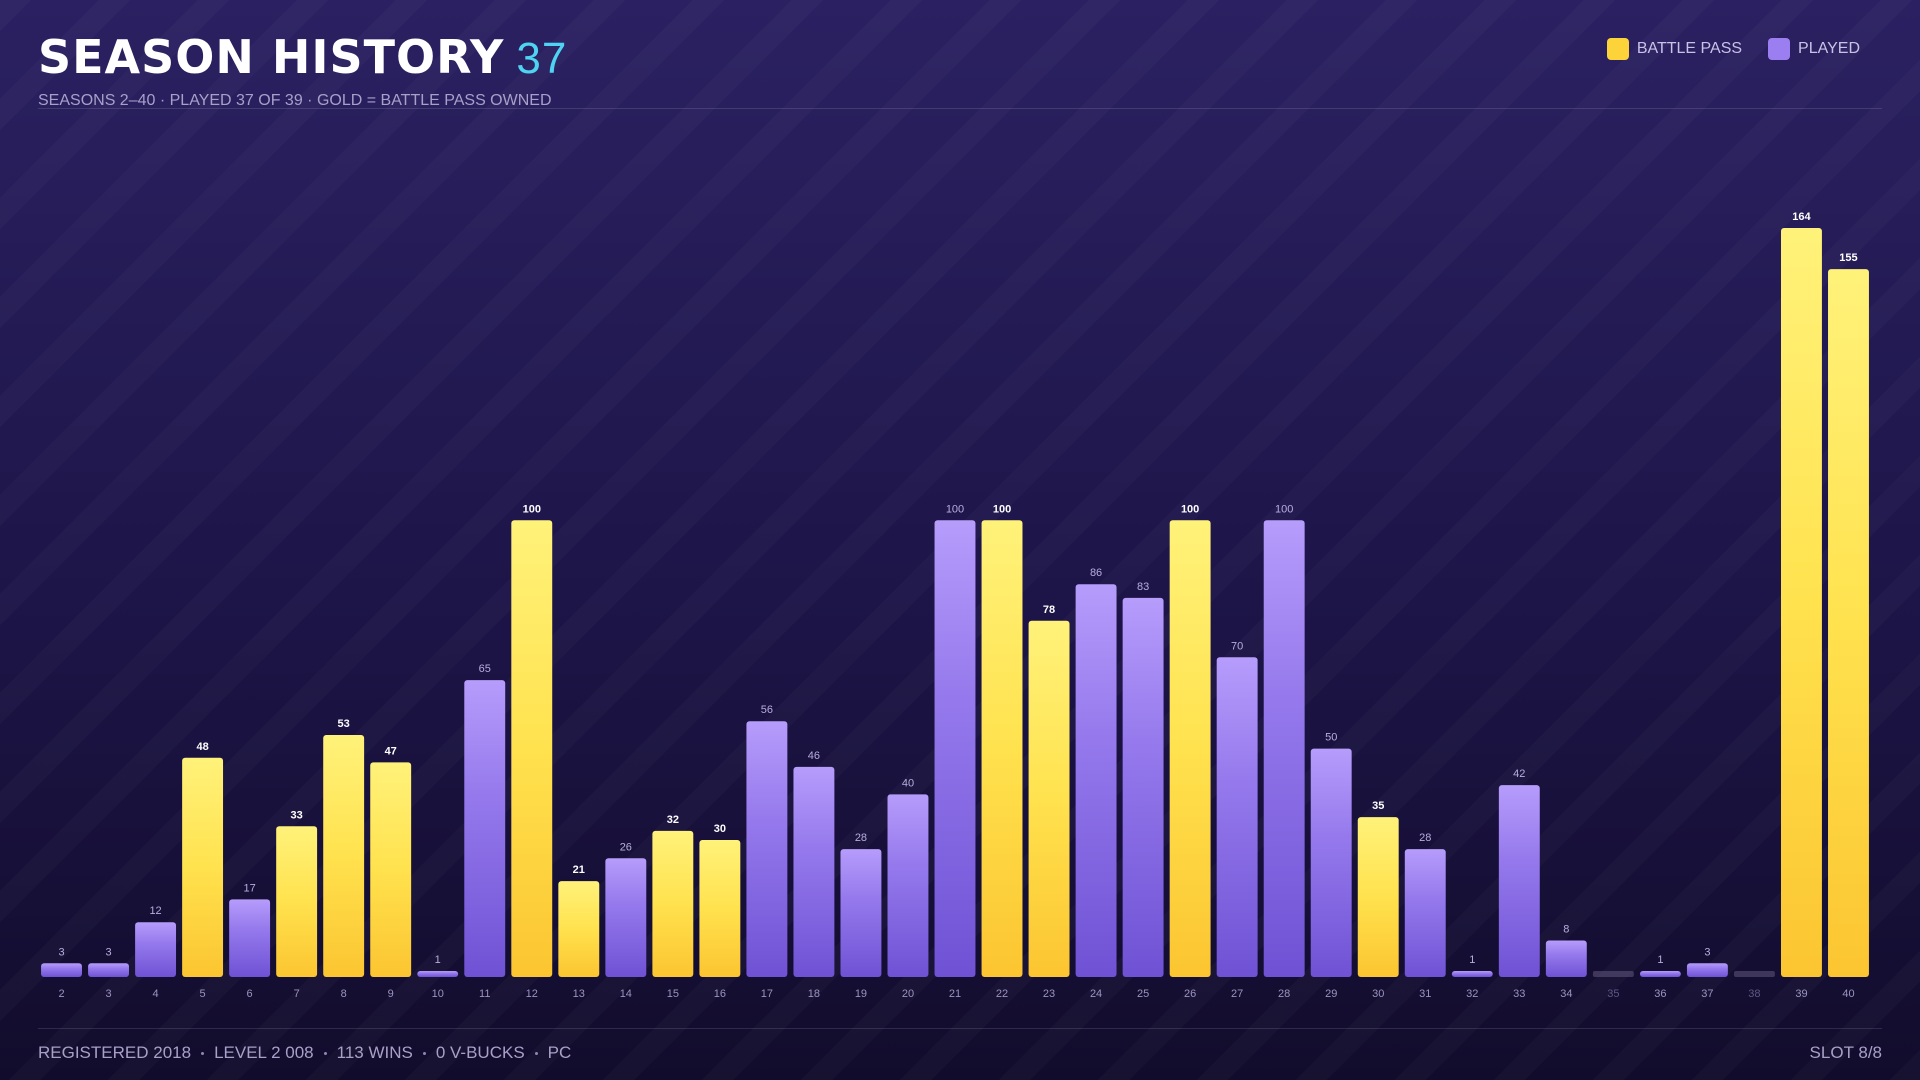 The height and width of the screenshot is (1080, 1920). What do you see at coordinates (1378, 806) in the screenshot?
I see `value-label: 35` at bounding box center [1378, 806].